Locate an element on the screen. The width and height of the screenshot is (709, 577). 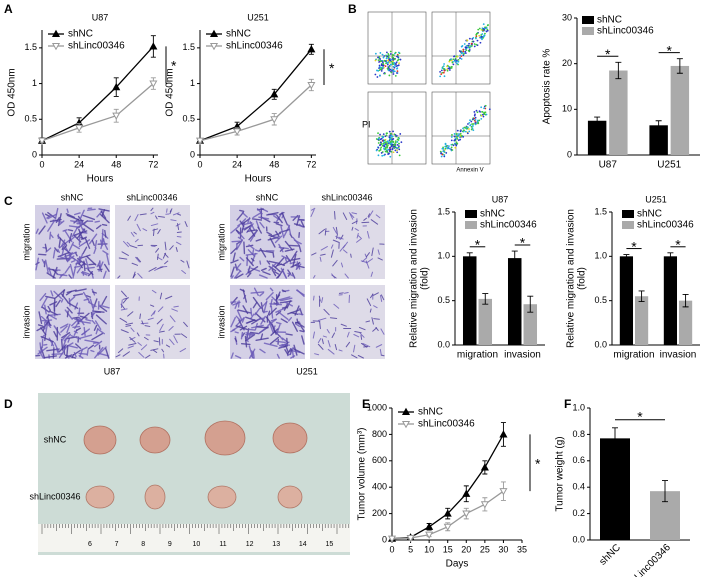
x-tick-label: U87 is located at coordinates (608, 165).